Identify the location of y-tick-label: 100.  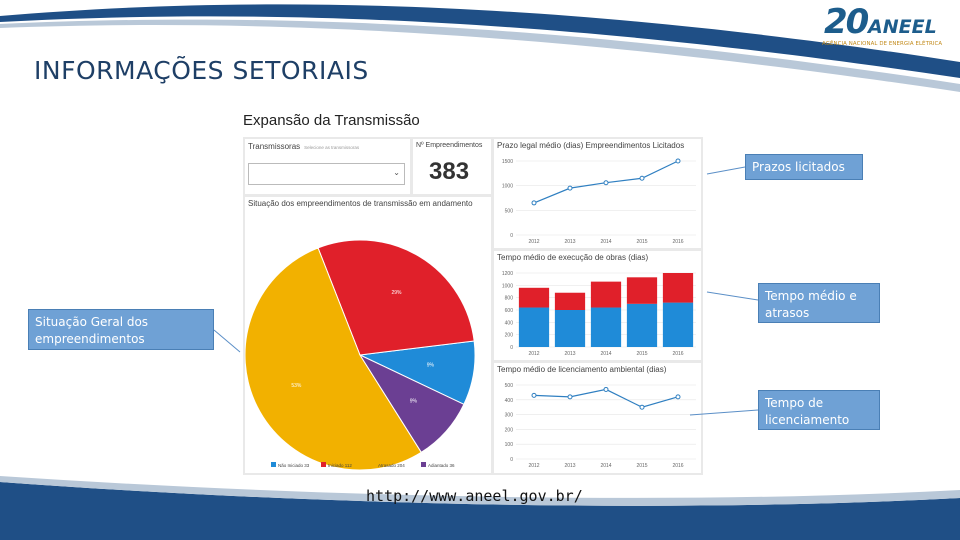
(509, 445).